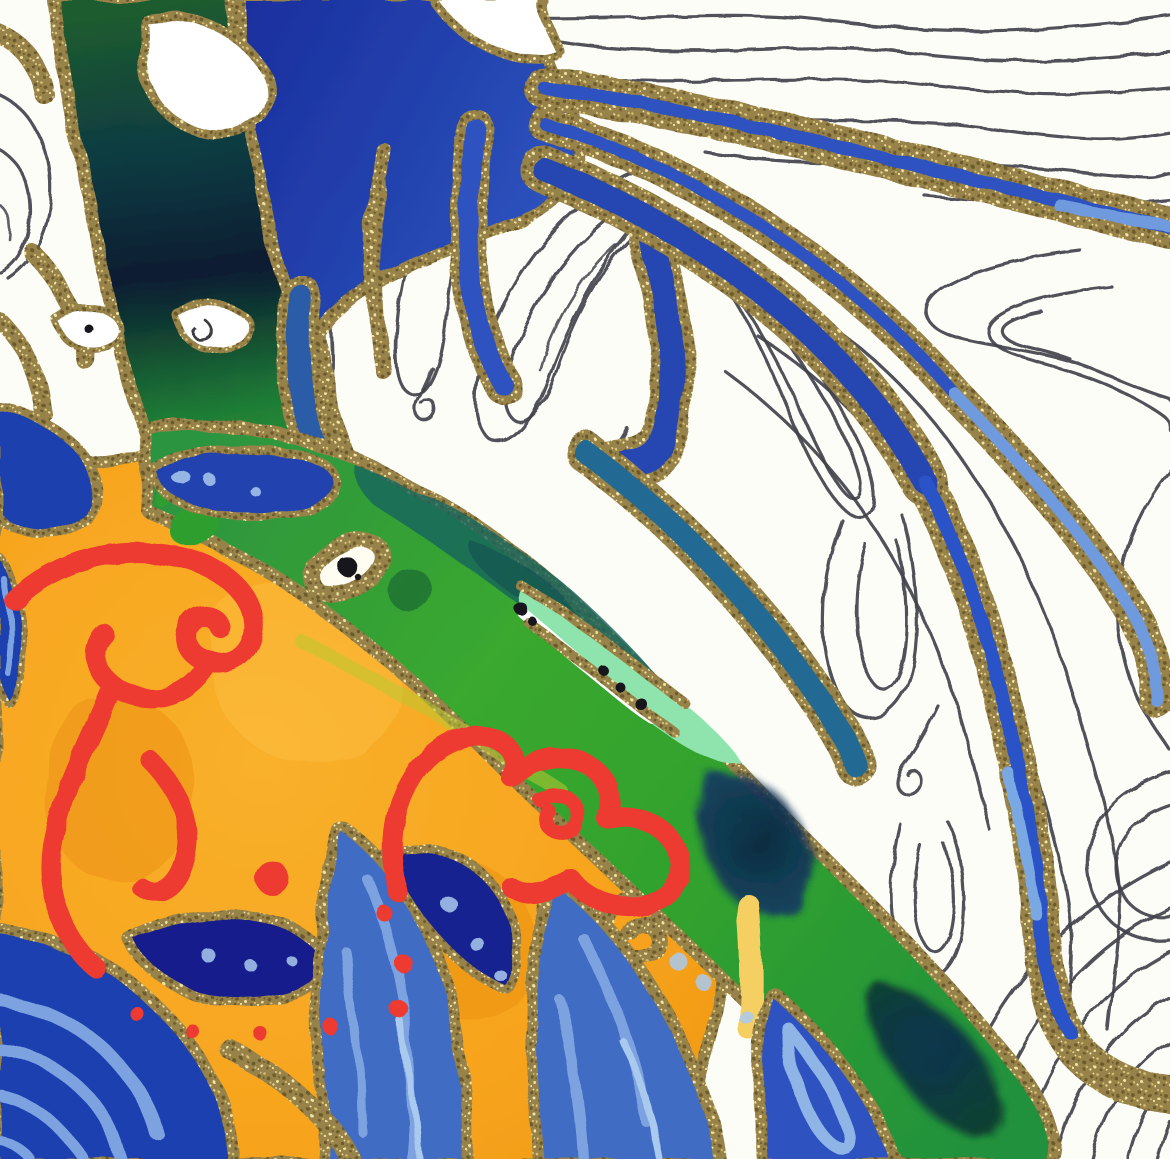  What do you see at coordinates (935, 1057) in the screenshot?
I see `navy-green-blot` at bounding box center [935, 1057].